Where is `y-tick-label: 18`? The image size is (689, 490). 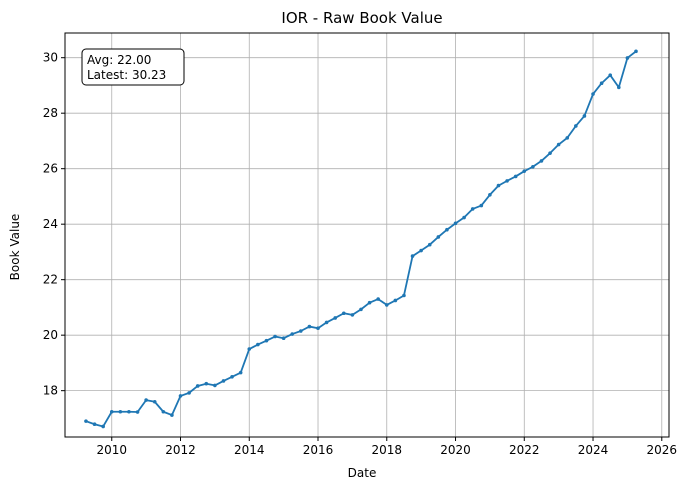
y-tick-label: 18 is located at coordinates (50, 391).